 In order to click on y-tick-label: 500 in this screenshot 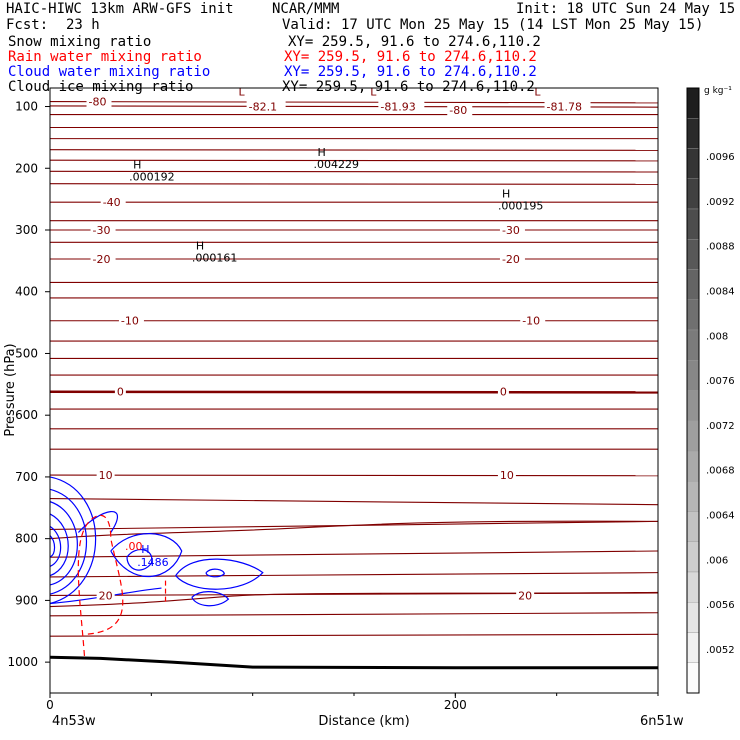, I will do `click(26, 353)`.